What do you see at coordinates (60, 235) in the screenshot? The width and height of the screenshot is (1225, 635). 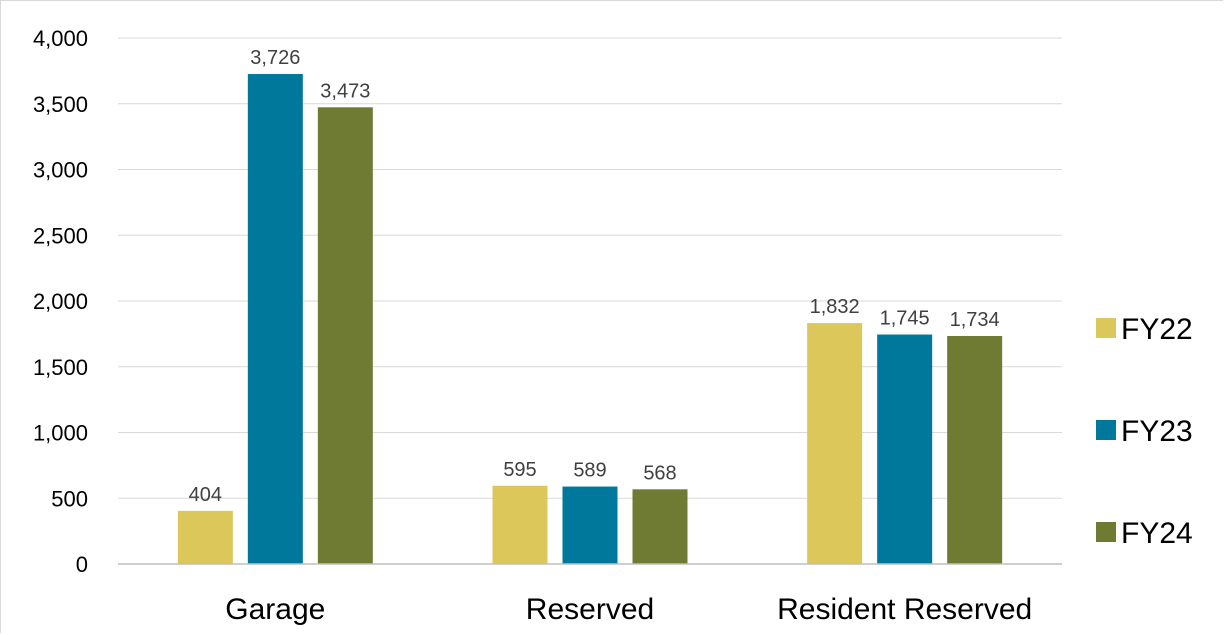 I see `y-tick-label: 2,500` at bounding box center [60, 235].